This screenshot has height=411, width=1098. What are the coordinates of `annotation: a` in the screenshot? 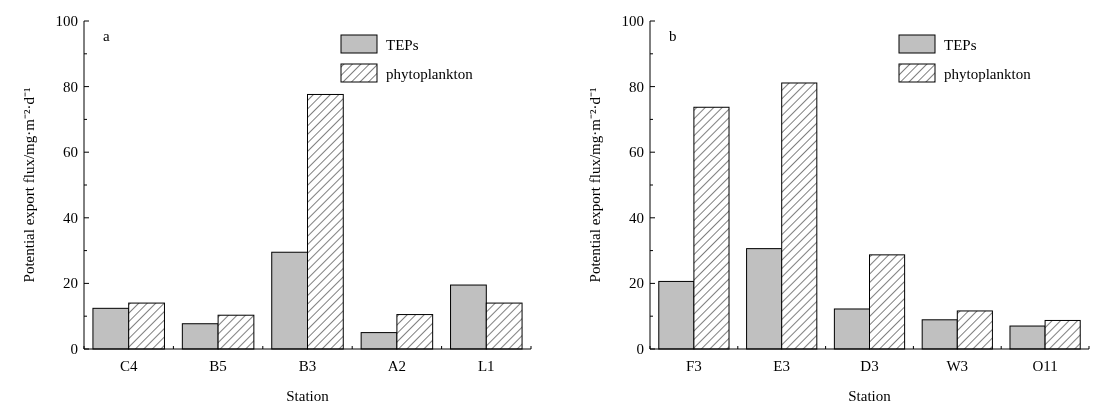 It's located at (106, 36).